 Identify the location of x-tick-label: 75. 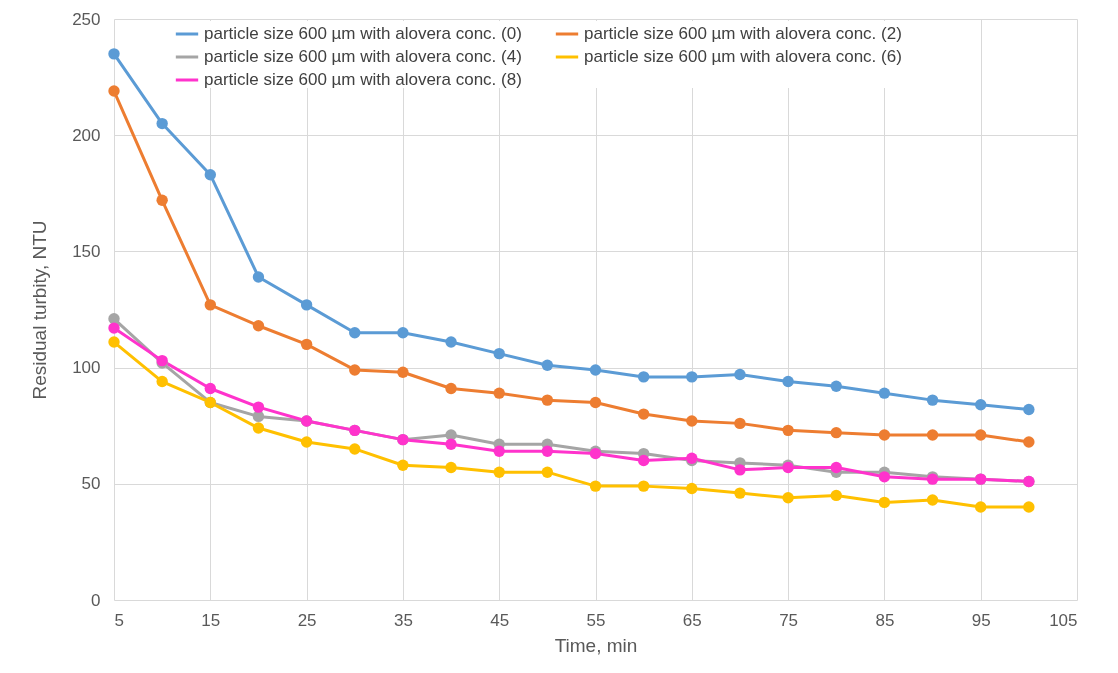
(789, 620).